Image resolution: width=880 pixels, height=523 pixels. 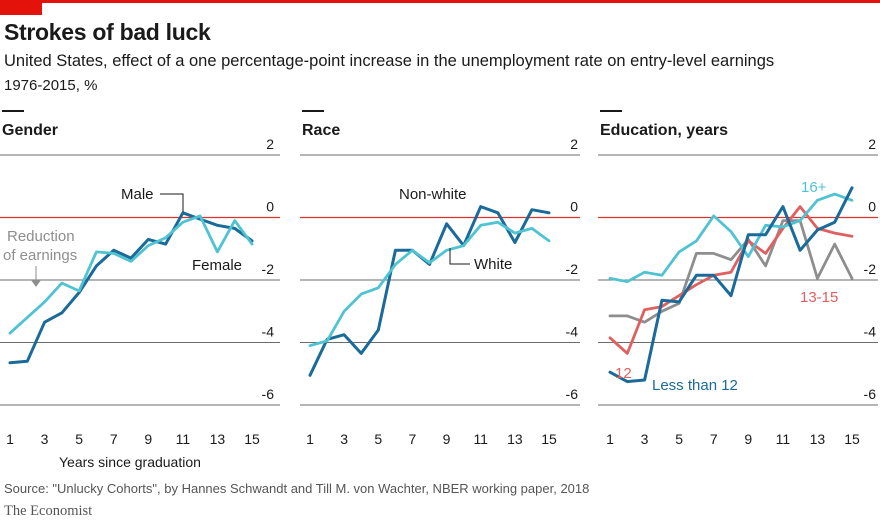 What do you see at coordinates (321, 130) in the screenshot?
I see `panel-title: Race` at bounding box center [321, 130].